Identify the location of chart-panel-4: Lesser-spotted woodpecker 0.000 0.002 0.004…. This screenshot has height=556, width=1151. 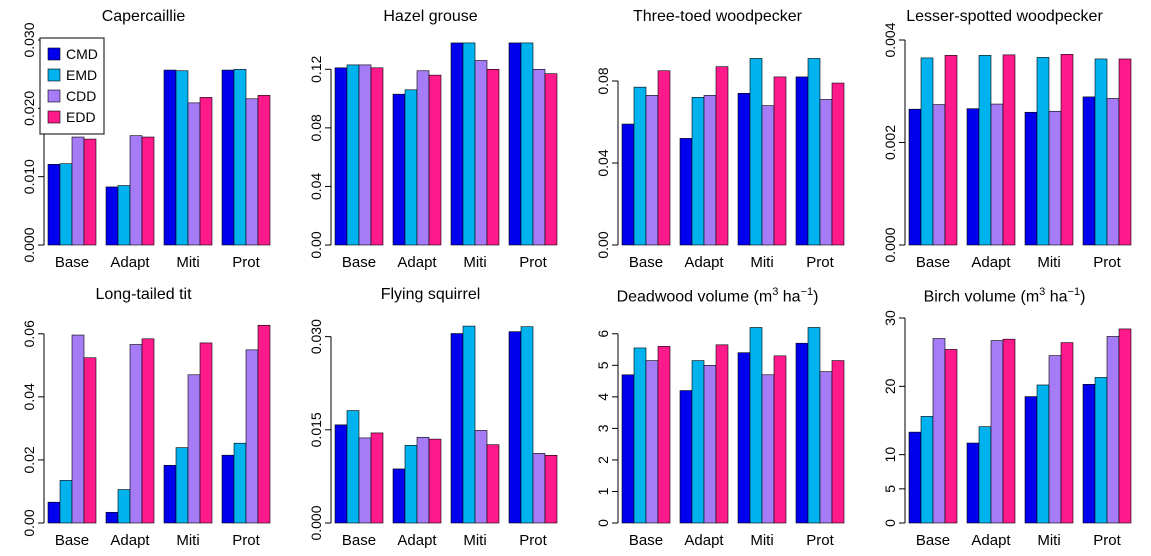
(1004, 139).